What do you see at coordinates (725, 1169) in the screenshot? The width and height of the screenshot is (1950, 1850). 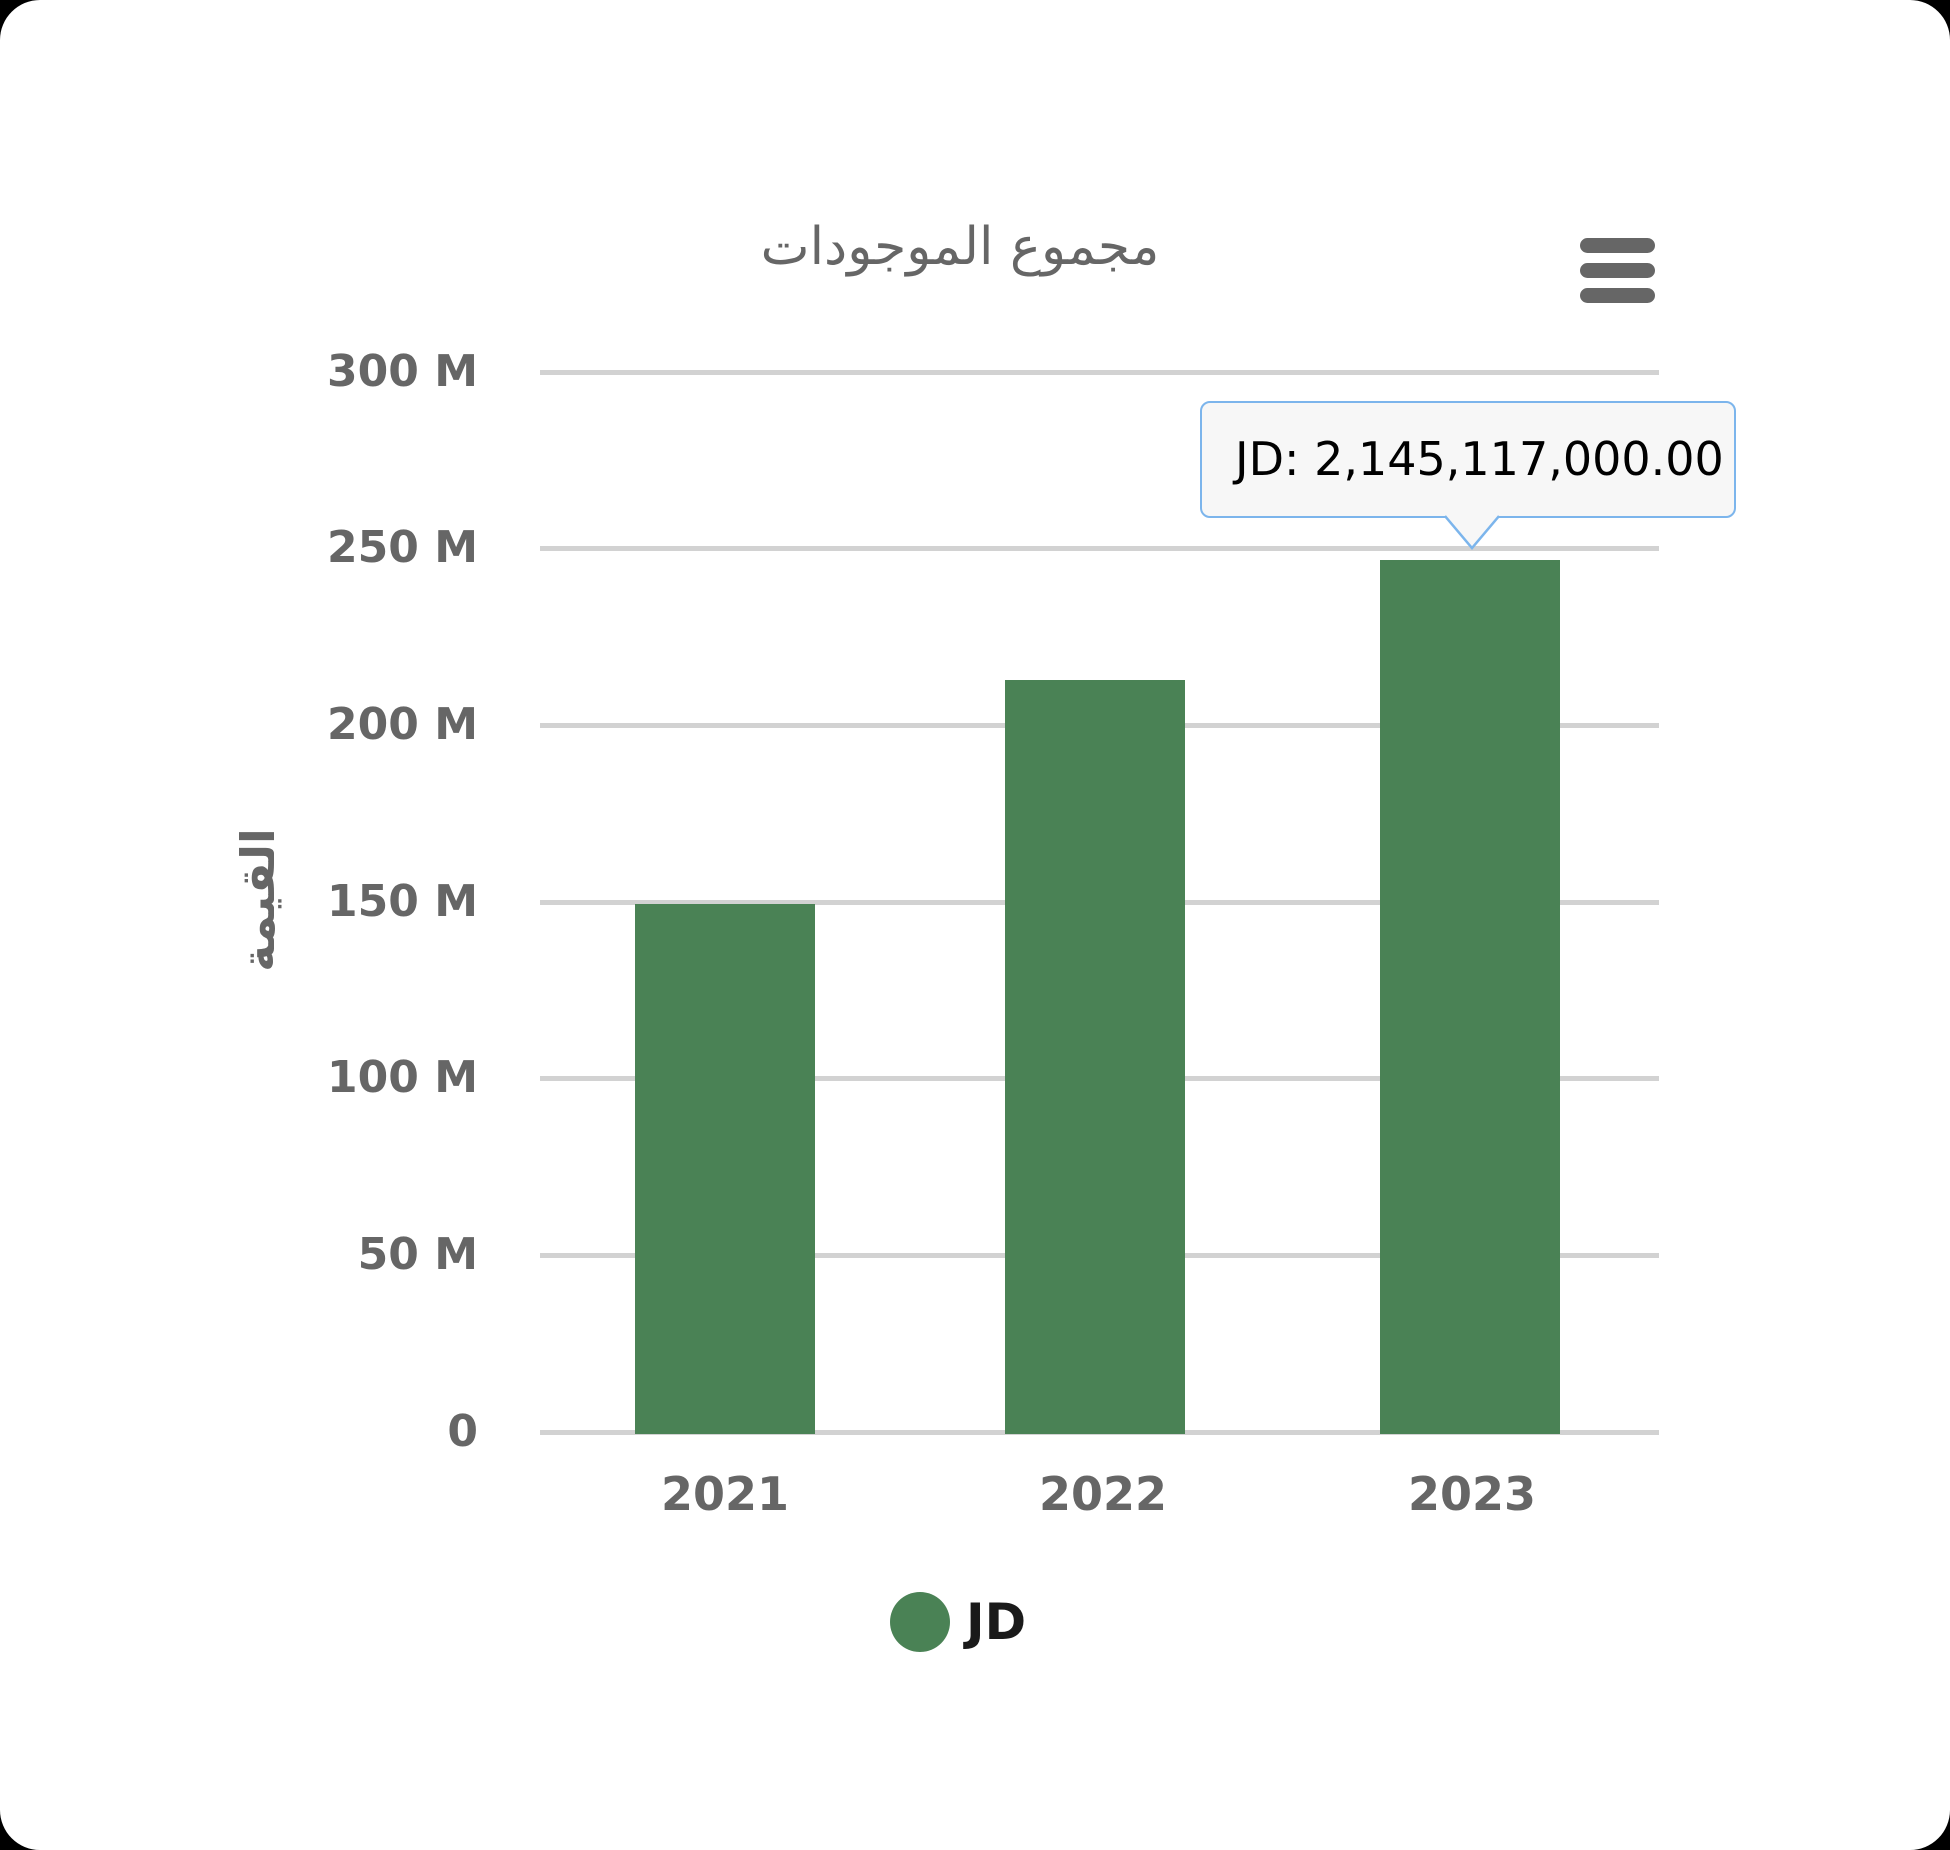 I see `bar-2021` at bounding box center [725, 1169].